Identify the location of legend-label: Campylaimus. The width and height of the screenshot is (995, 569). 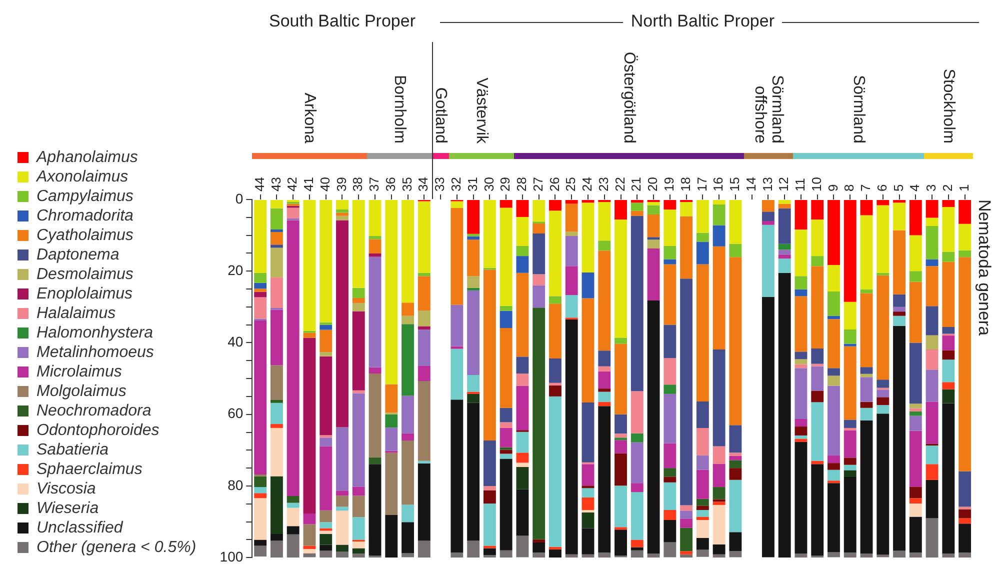
(85, 196).